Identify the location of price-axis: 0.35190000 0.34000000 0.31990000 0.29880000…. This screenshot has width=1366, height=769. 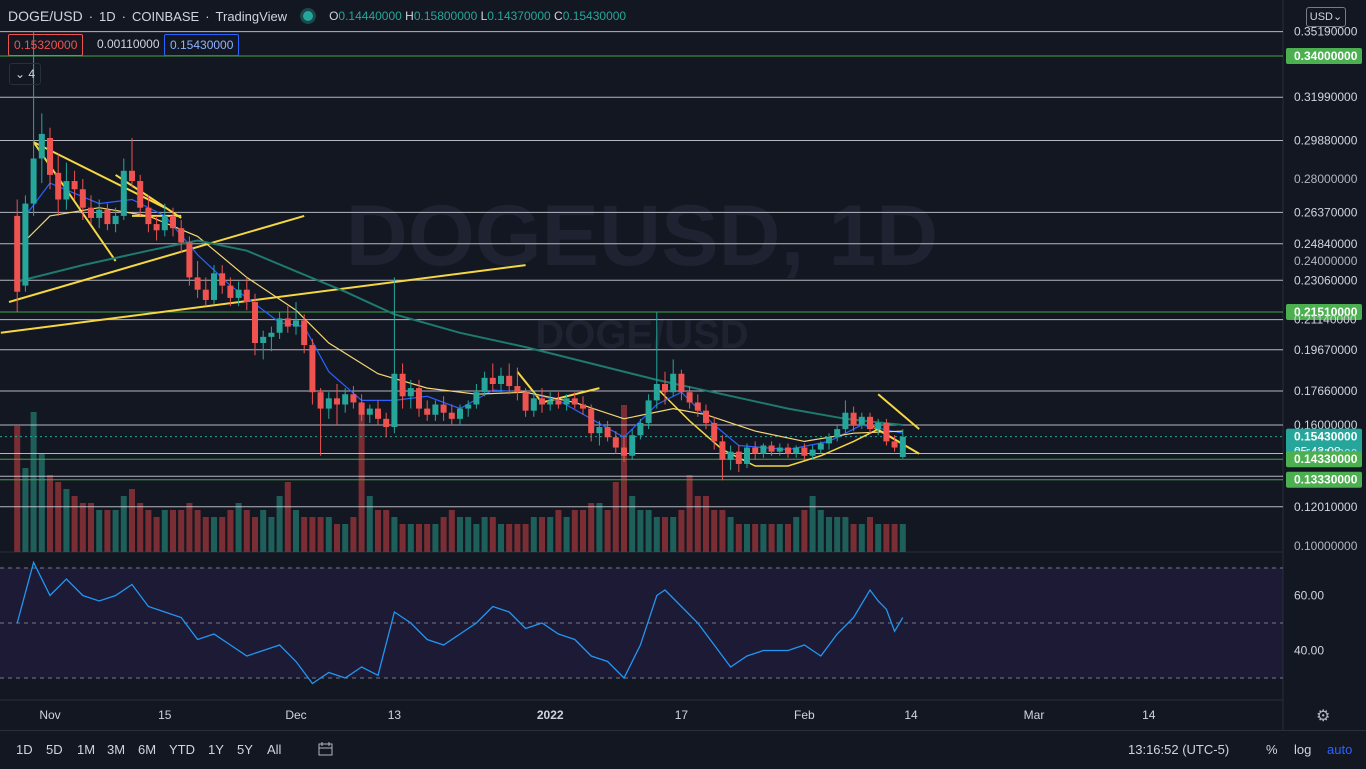
(1324, 289).